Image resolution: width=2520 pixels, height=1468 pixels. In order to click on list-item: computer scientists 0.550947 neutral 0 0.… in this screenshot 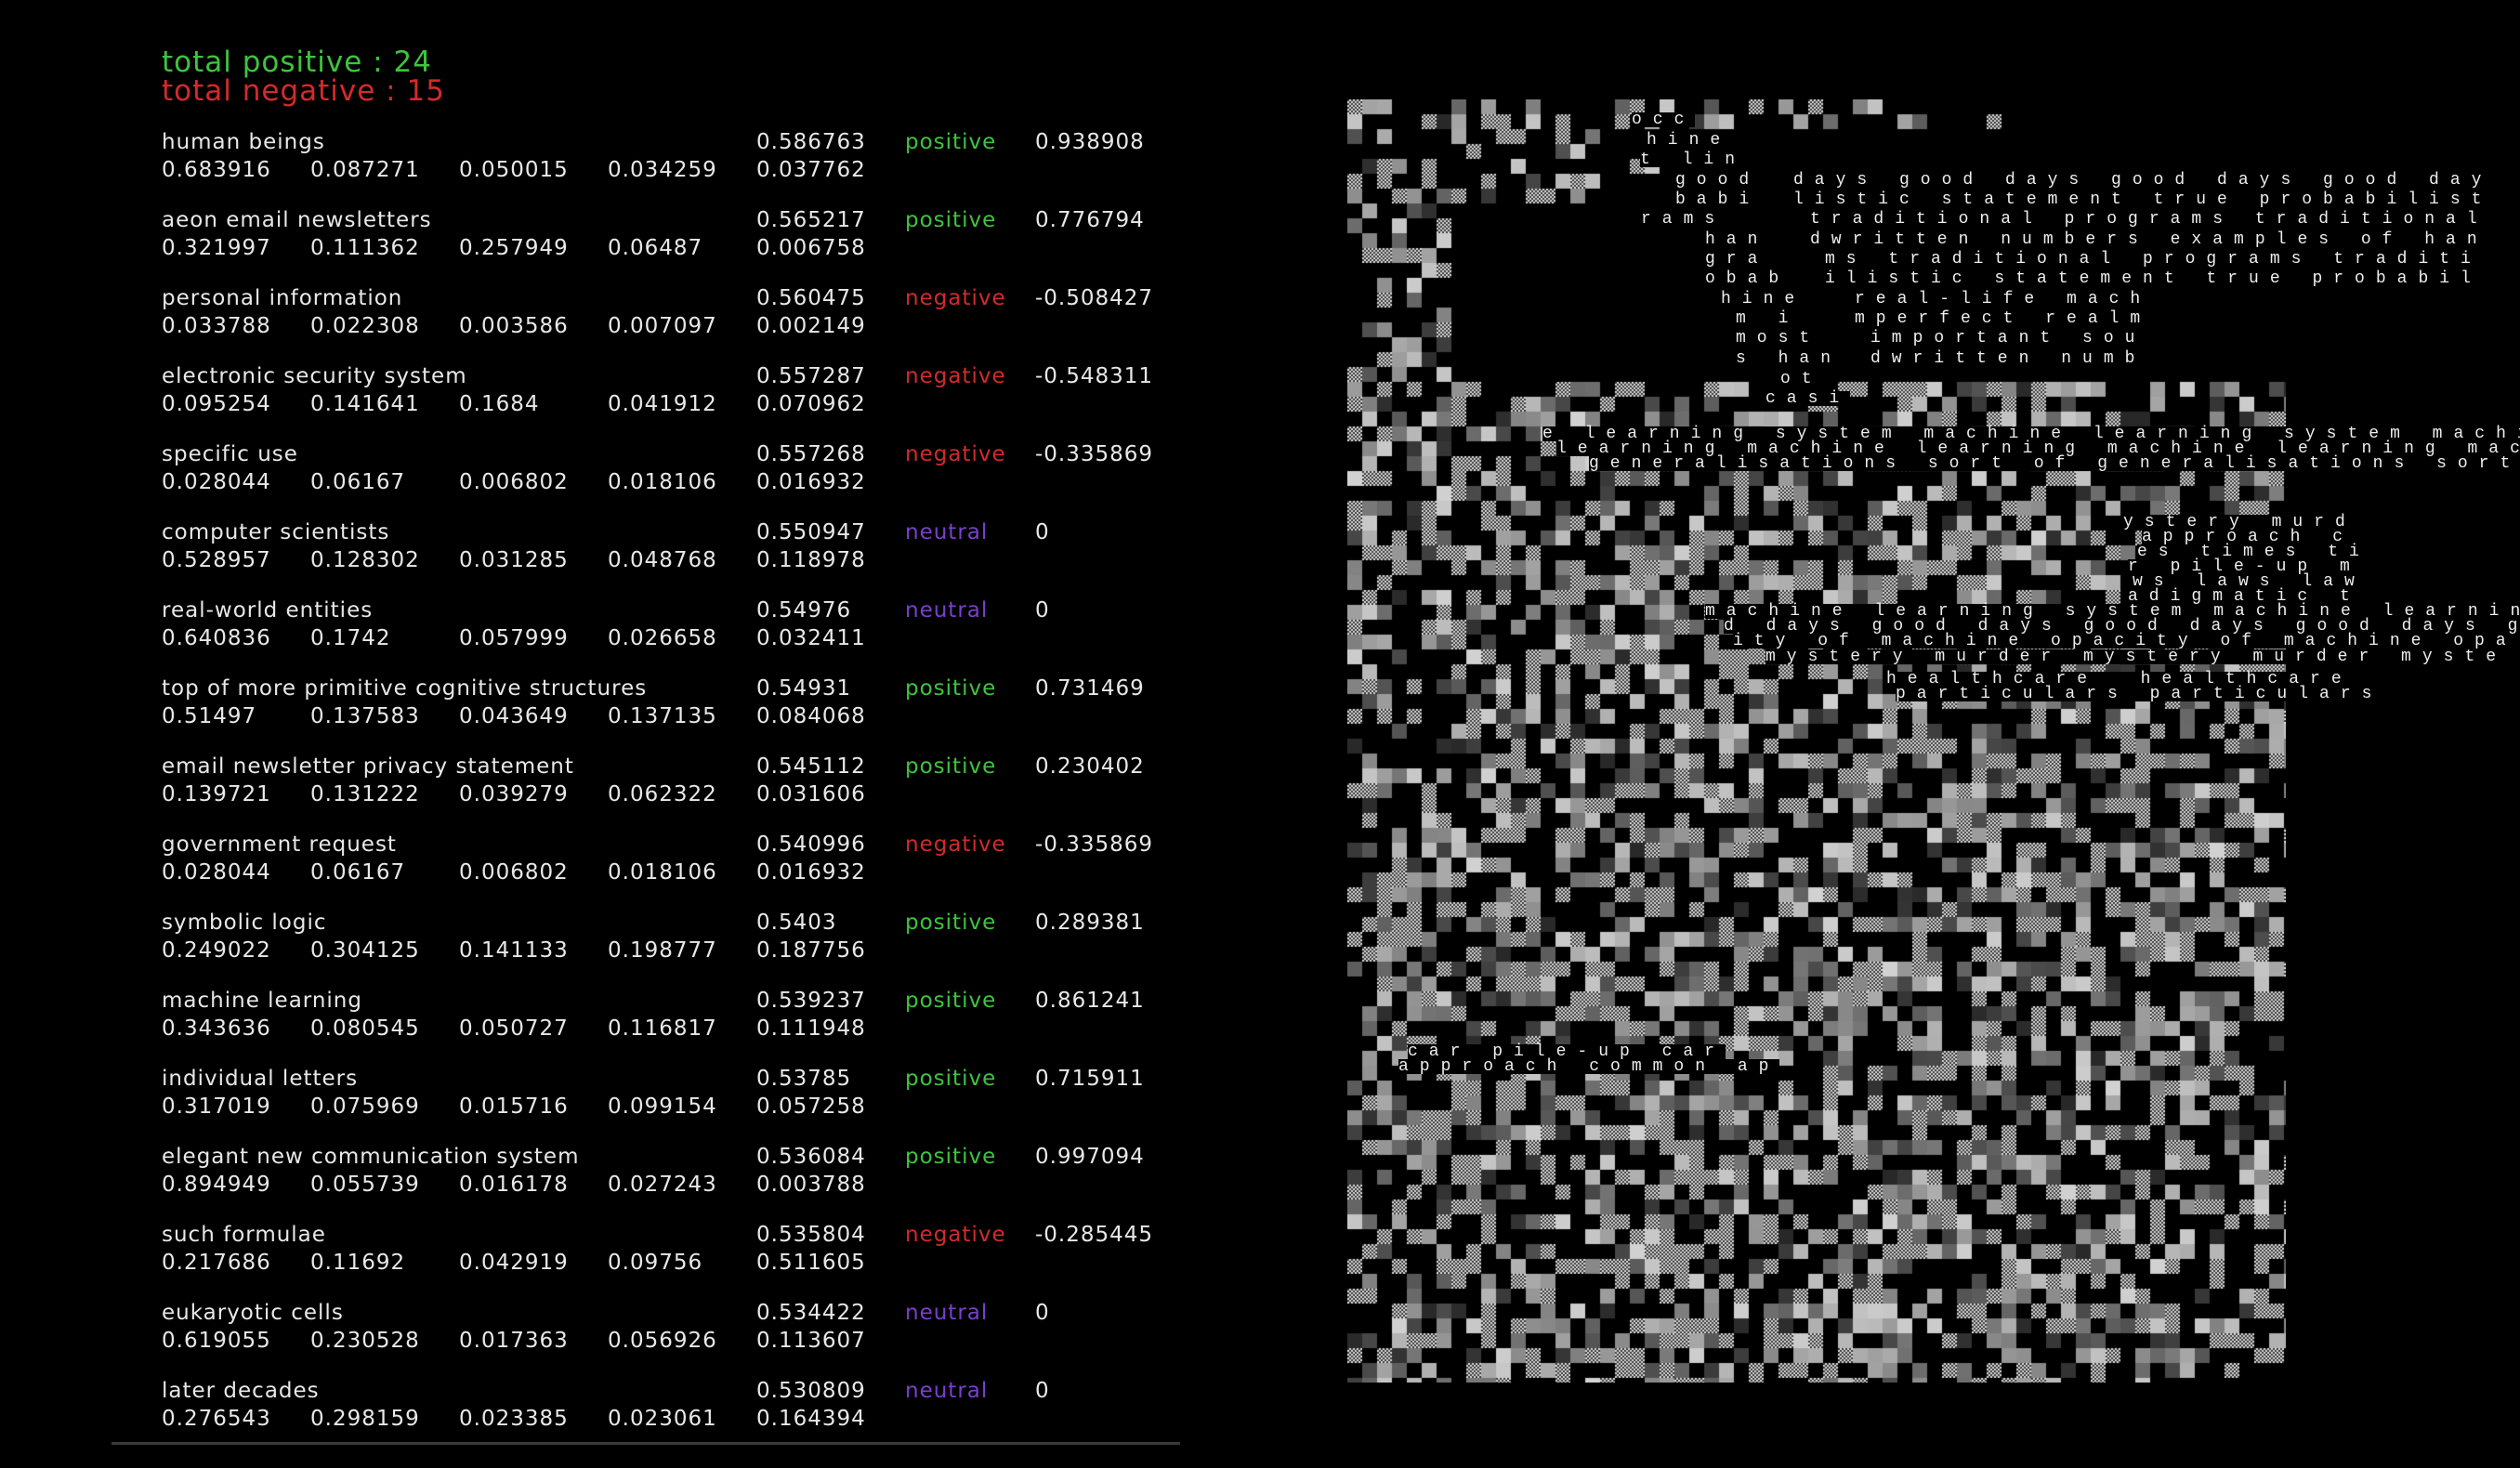, I will do `click(673, 557)`.